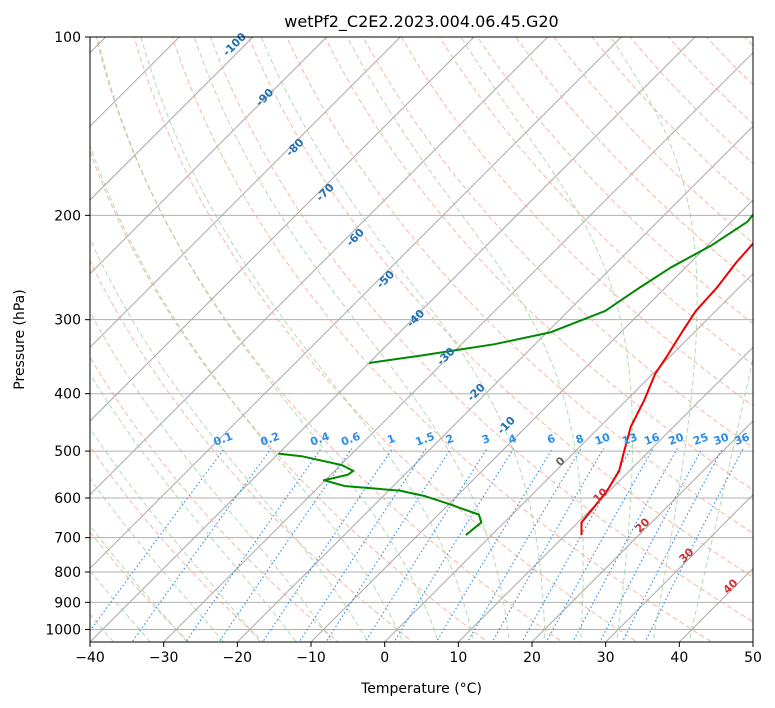 This screenshot has height=708, width=775. What do you see at coordinates (742, 439) in the screenshot?
I see `mixing-ratio-label: 36` at bounding box center [742, 439].